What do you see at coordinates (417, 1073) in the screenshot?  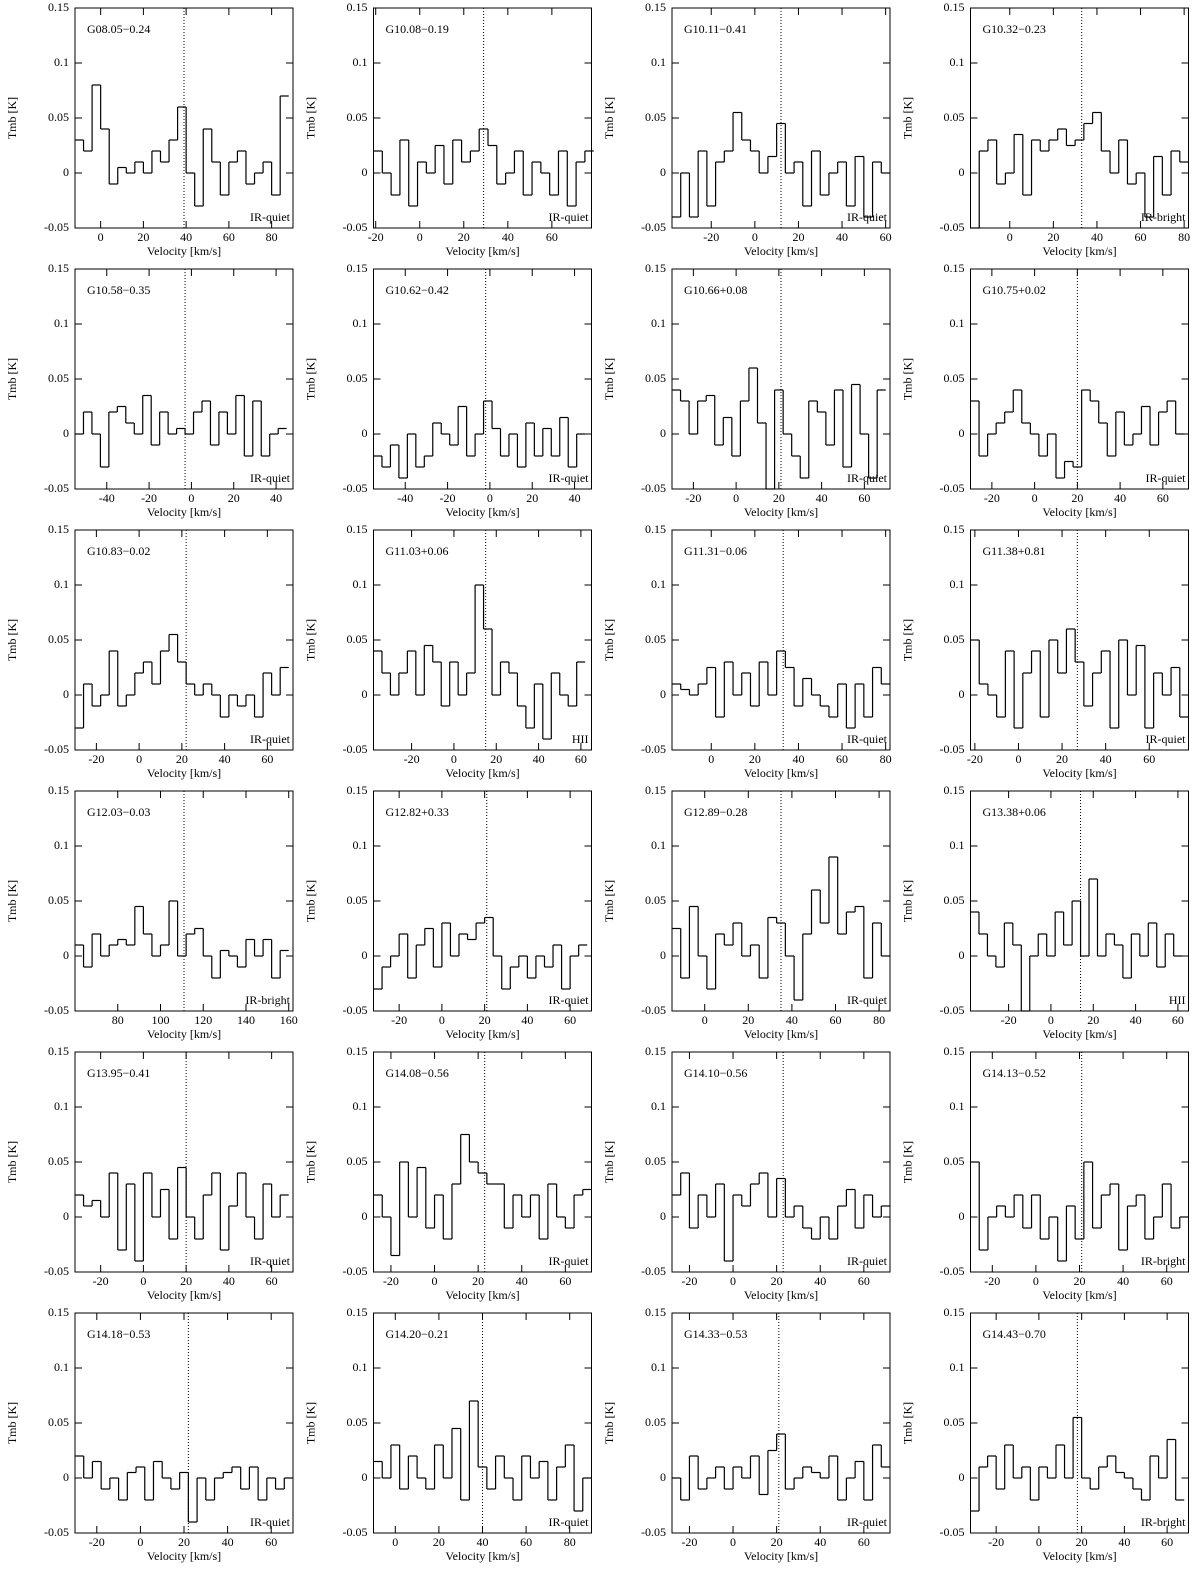 I see `panel-title: G14.08−0.56` at bounding box center [417, 1073].